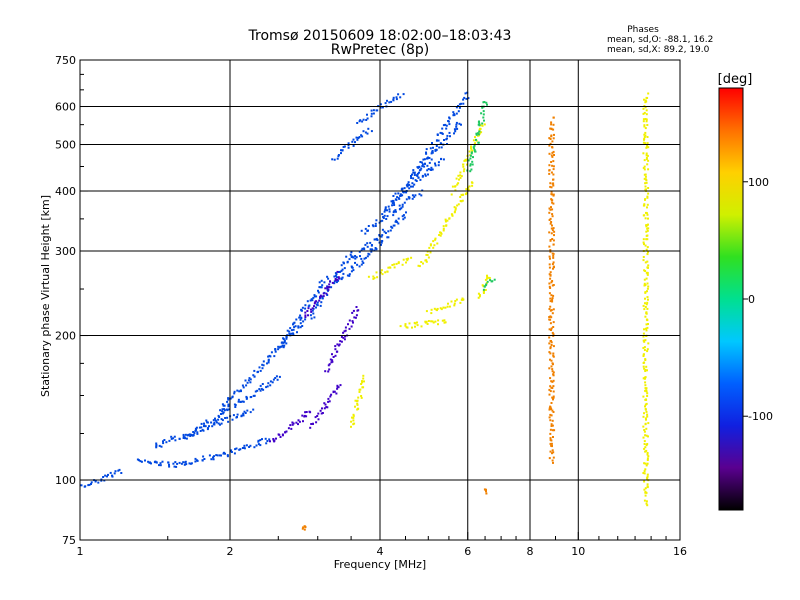  I want to click on stats-line-x: mean, sd,X: 89.2, 19.0, so click(658, 50).